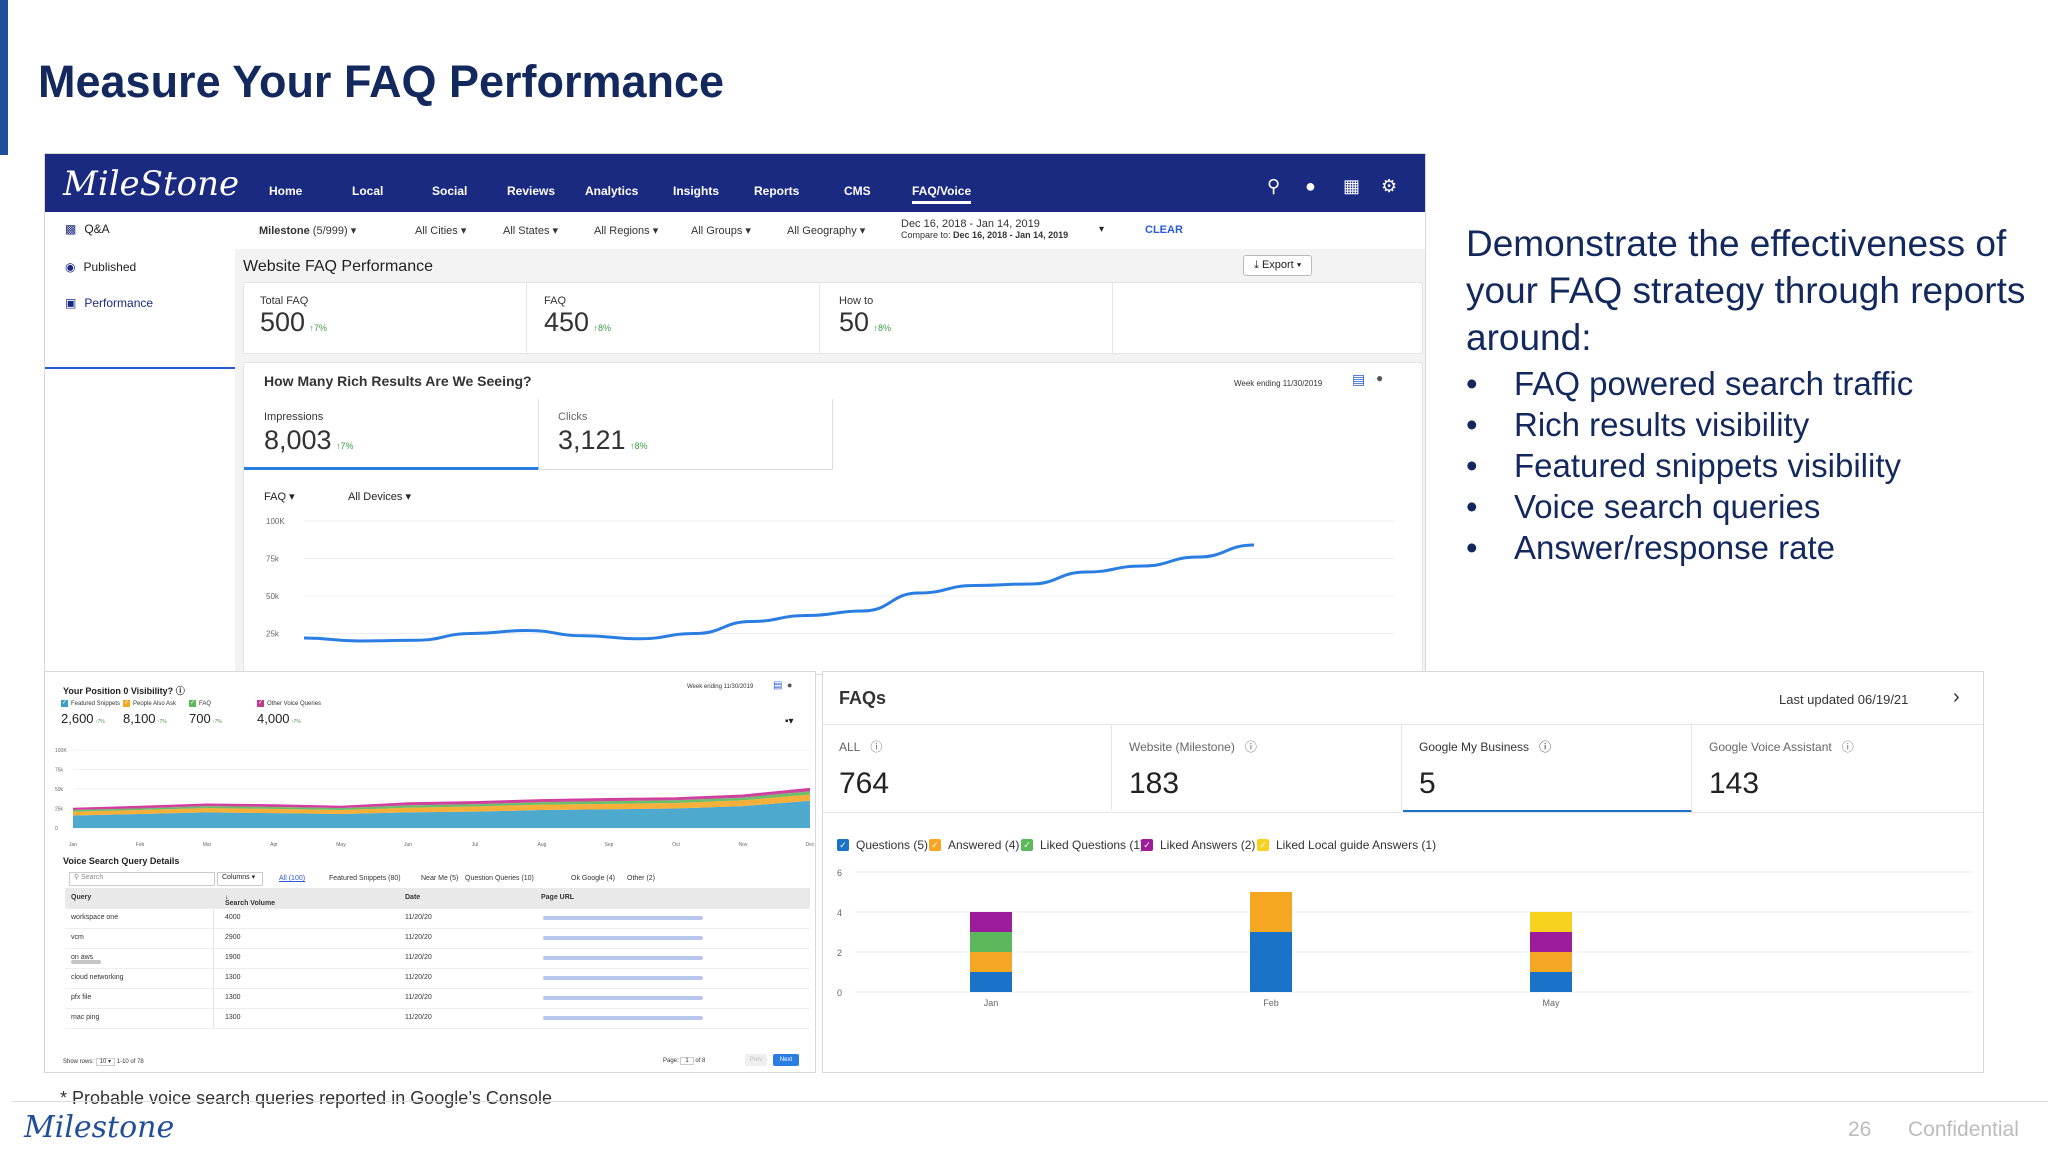 This screenshot has height=1152, width=2048. What do you see at coordinates (531, 191) in the screenshot?
I see `nav-reviews: Reviews` at bounding box center [531, 191].